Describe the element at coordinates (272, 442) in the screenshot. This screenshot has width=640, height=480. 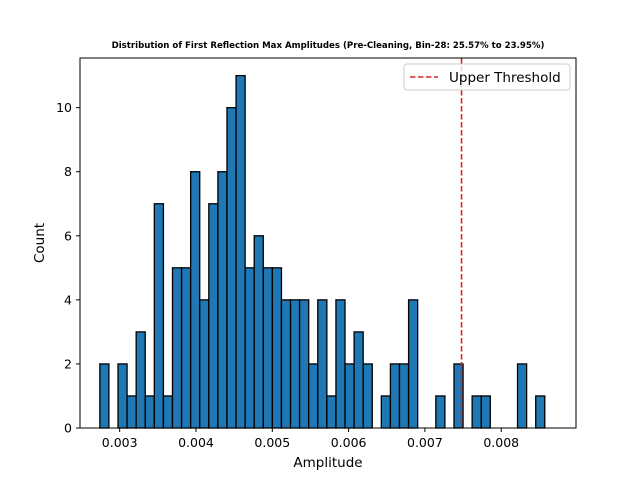
I see `x-tick-label: 0.005` at that location.